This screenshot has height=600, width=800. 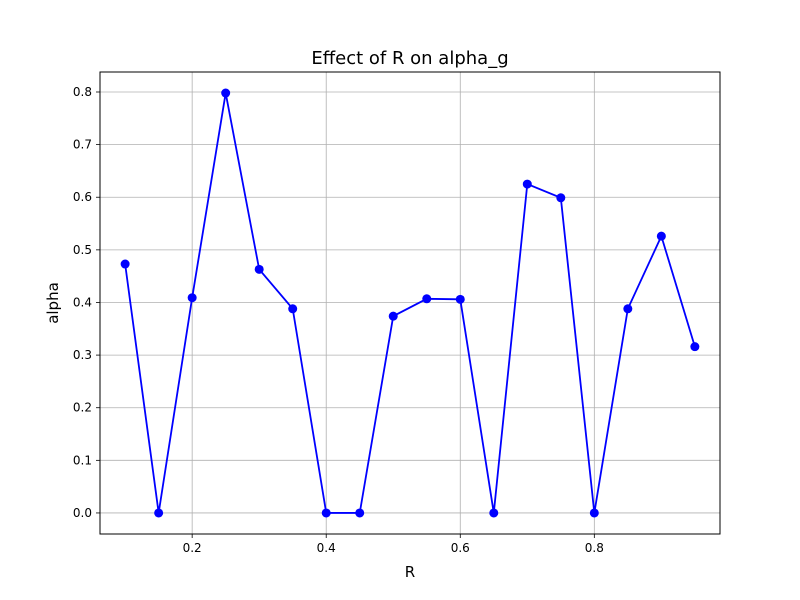 I want to click on y-tick-label: 0.4, so click(x=82, y=302).